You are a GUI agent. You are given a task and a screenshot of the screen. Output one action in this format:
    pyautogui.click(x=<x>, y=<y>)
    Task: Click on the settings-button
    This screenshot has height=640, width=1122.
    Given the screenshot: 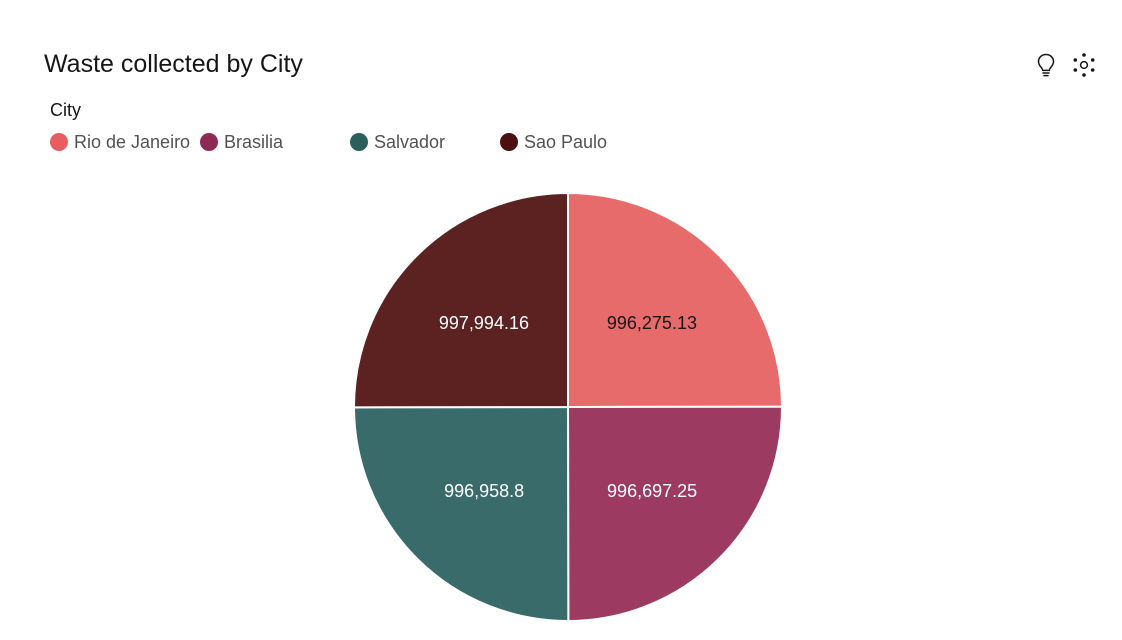 What is the action you would take?
    pyautogui.click(x=1084, y=65)
    